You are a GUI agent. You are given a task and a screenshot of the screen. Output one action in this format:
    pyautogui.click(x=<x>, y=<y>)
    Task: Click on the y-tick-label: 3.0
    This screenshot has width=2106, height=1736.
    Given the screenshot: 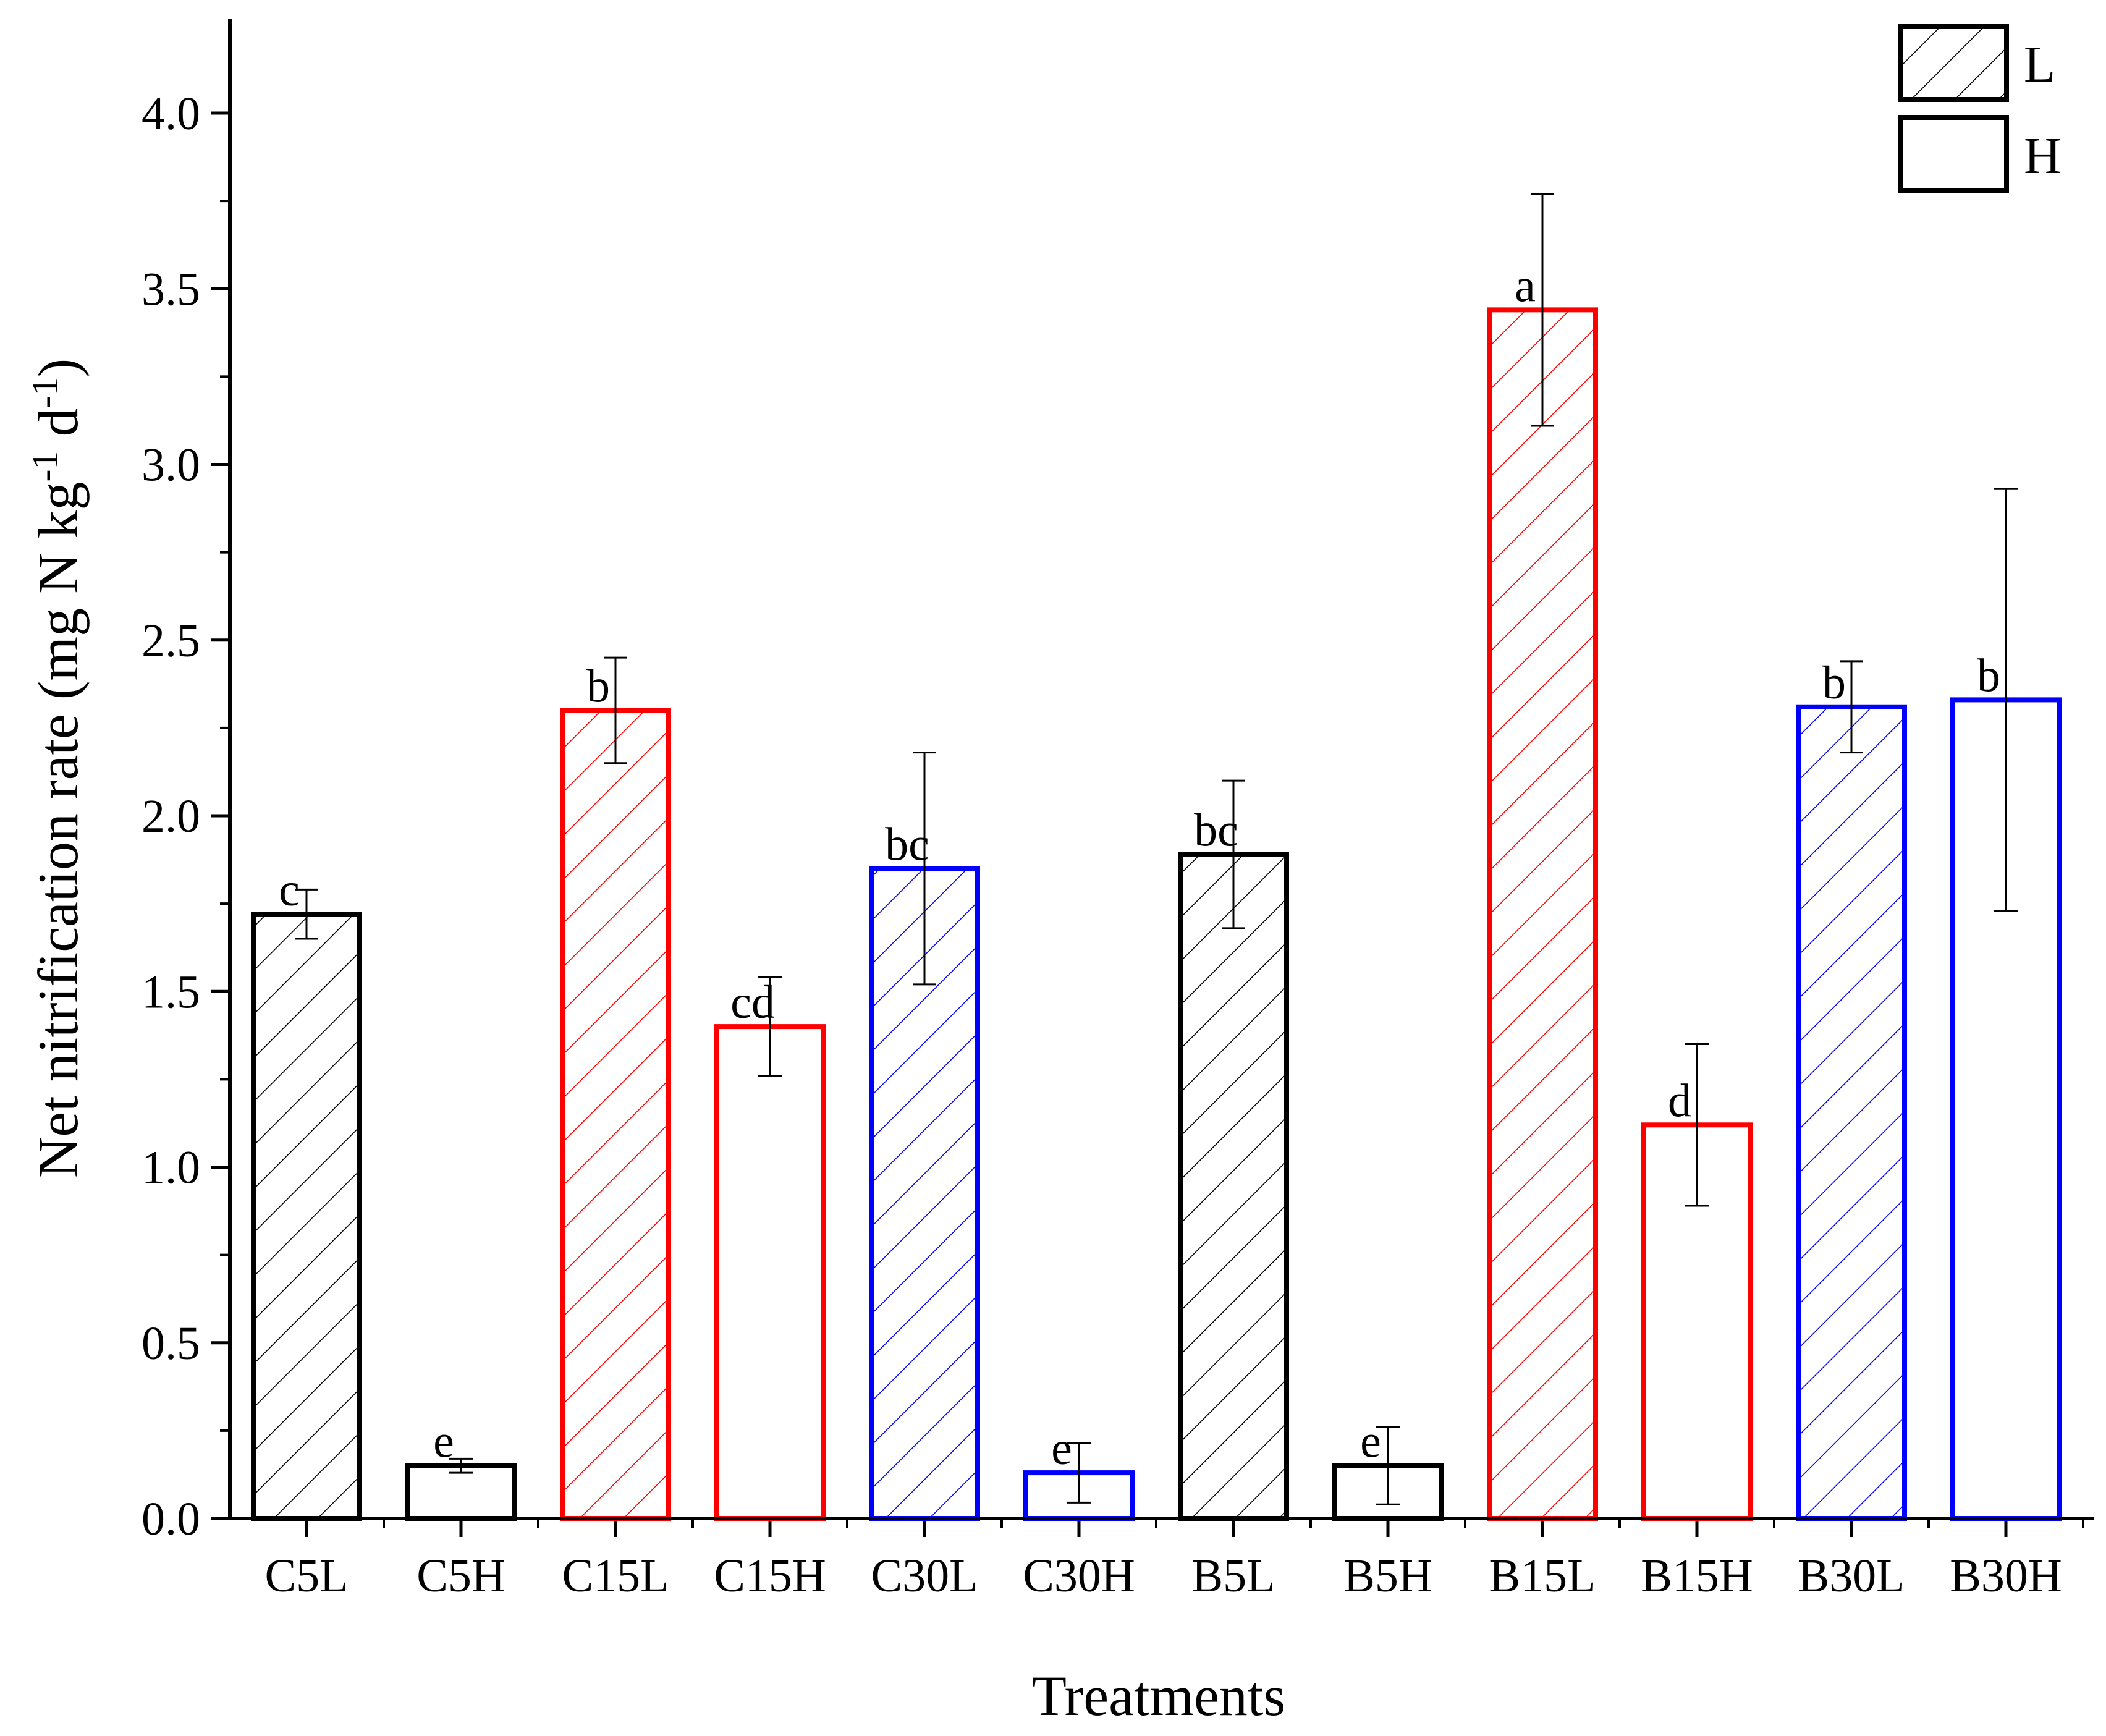 What is the action you would take?
    pyautogui.click(x=171, y=465)
    